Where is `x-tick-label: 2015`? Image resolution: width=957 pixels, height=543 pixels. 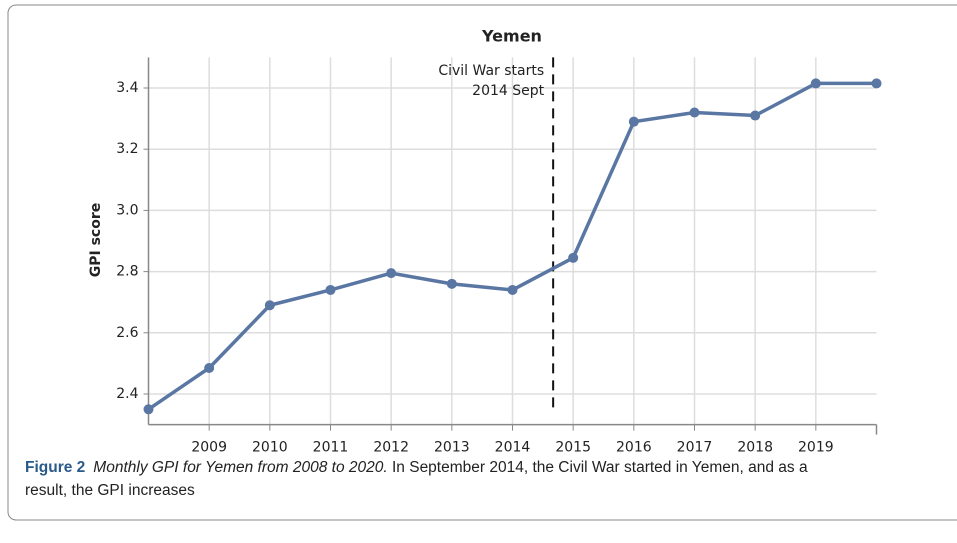 x-tick-label: 2015 is located at coordinates (573, 448).